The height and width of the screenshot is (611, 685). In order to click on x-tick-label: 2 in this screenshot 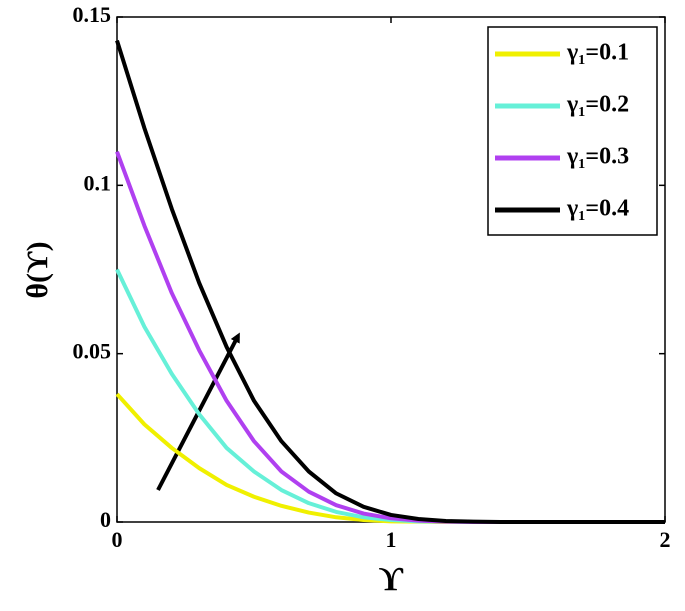, I will do `click(665, 539)`.